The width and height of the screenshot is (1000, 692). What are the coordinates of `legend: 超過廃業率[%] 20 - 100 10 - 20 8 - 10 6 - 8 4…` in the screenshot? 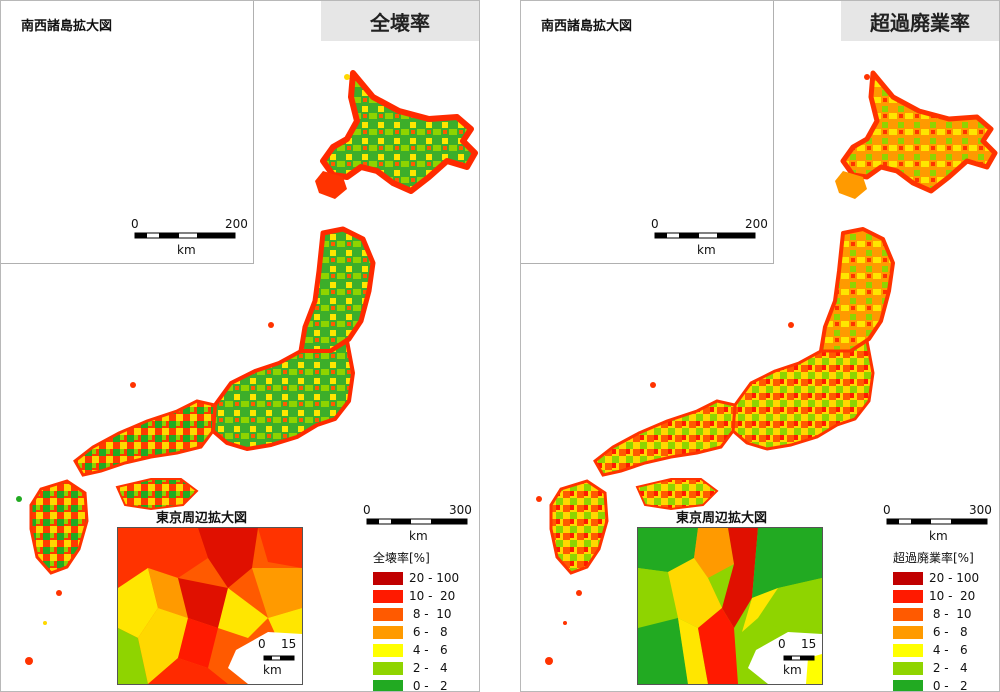 It's located at (936, 620).